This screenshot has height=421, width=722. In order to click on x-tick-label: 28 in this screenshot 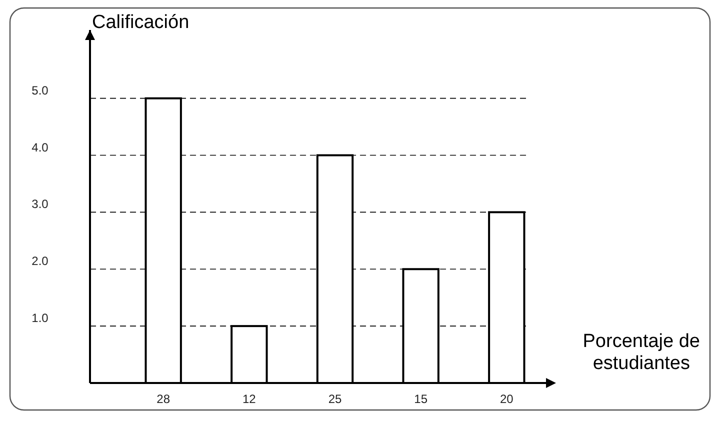, I will do `click(163, 399)`.